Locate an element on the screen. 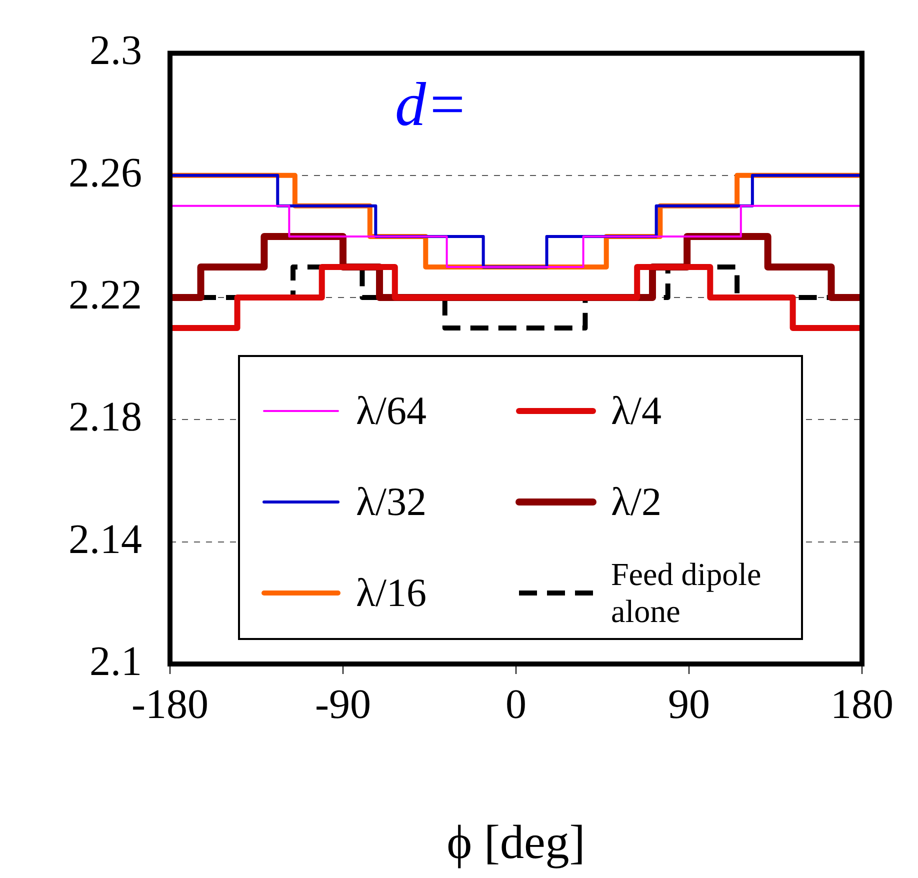 The image size is (918, 878). y-tick-label: 2.22 is located at coordinates (105, 295).